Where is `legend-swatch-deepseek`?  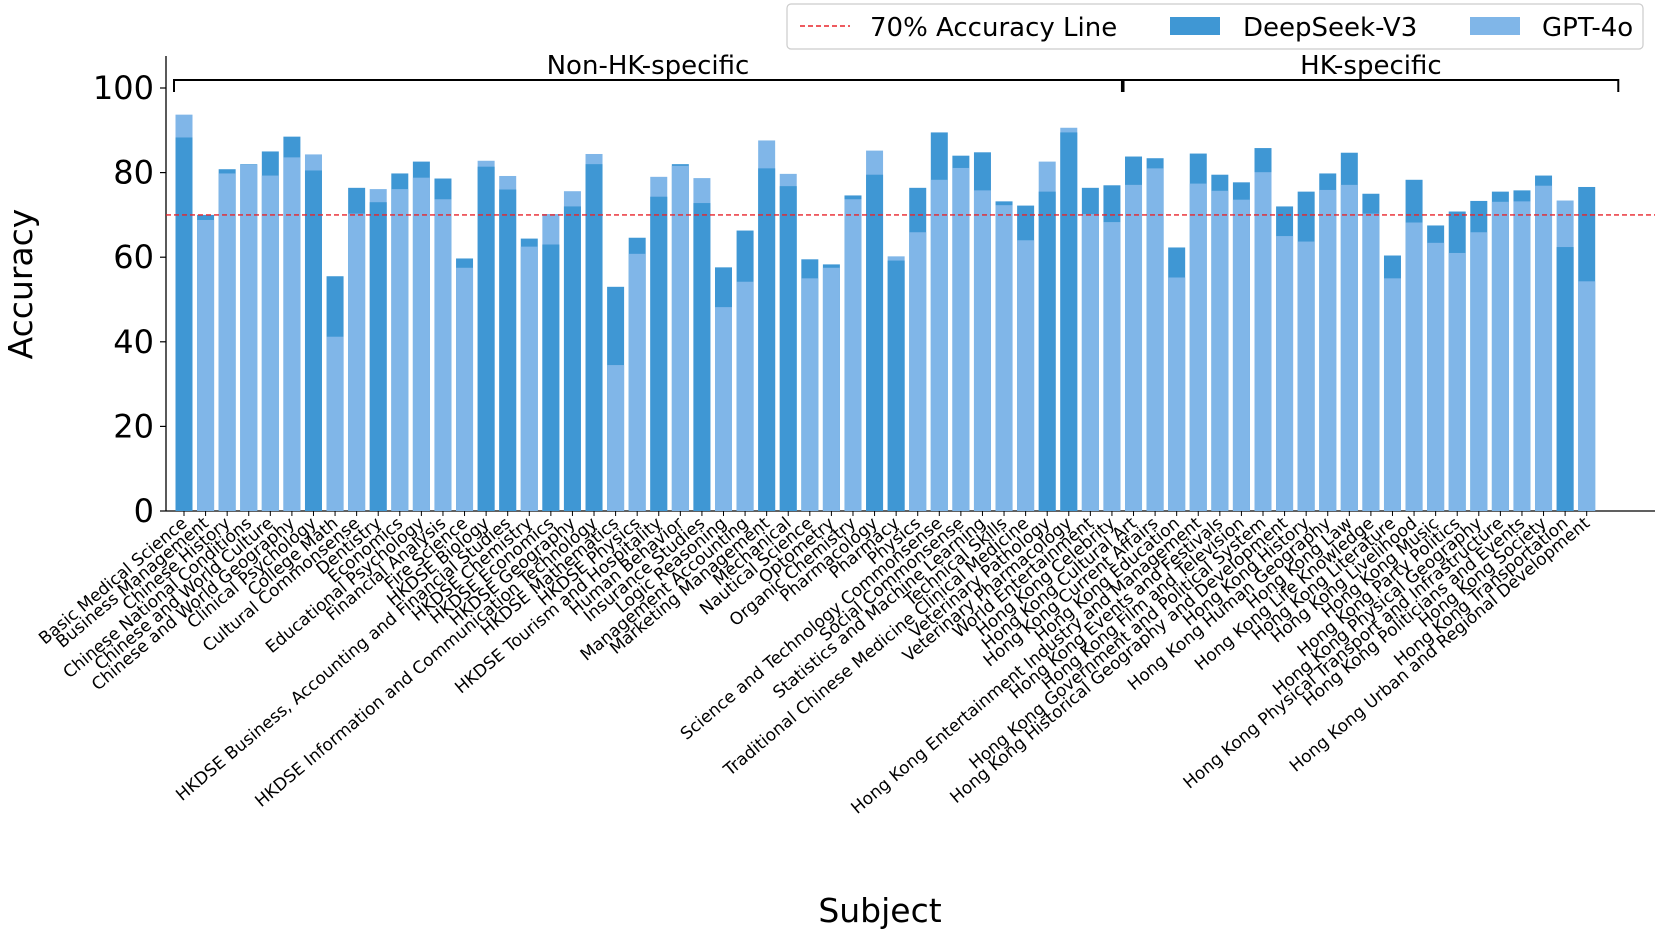
legend-swatch-deepseek is located at coordinates (1195, 26).